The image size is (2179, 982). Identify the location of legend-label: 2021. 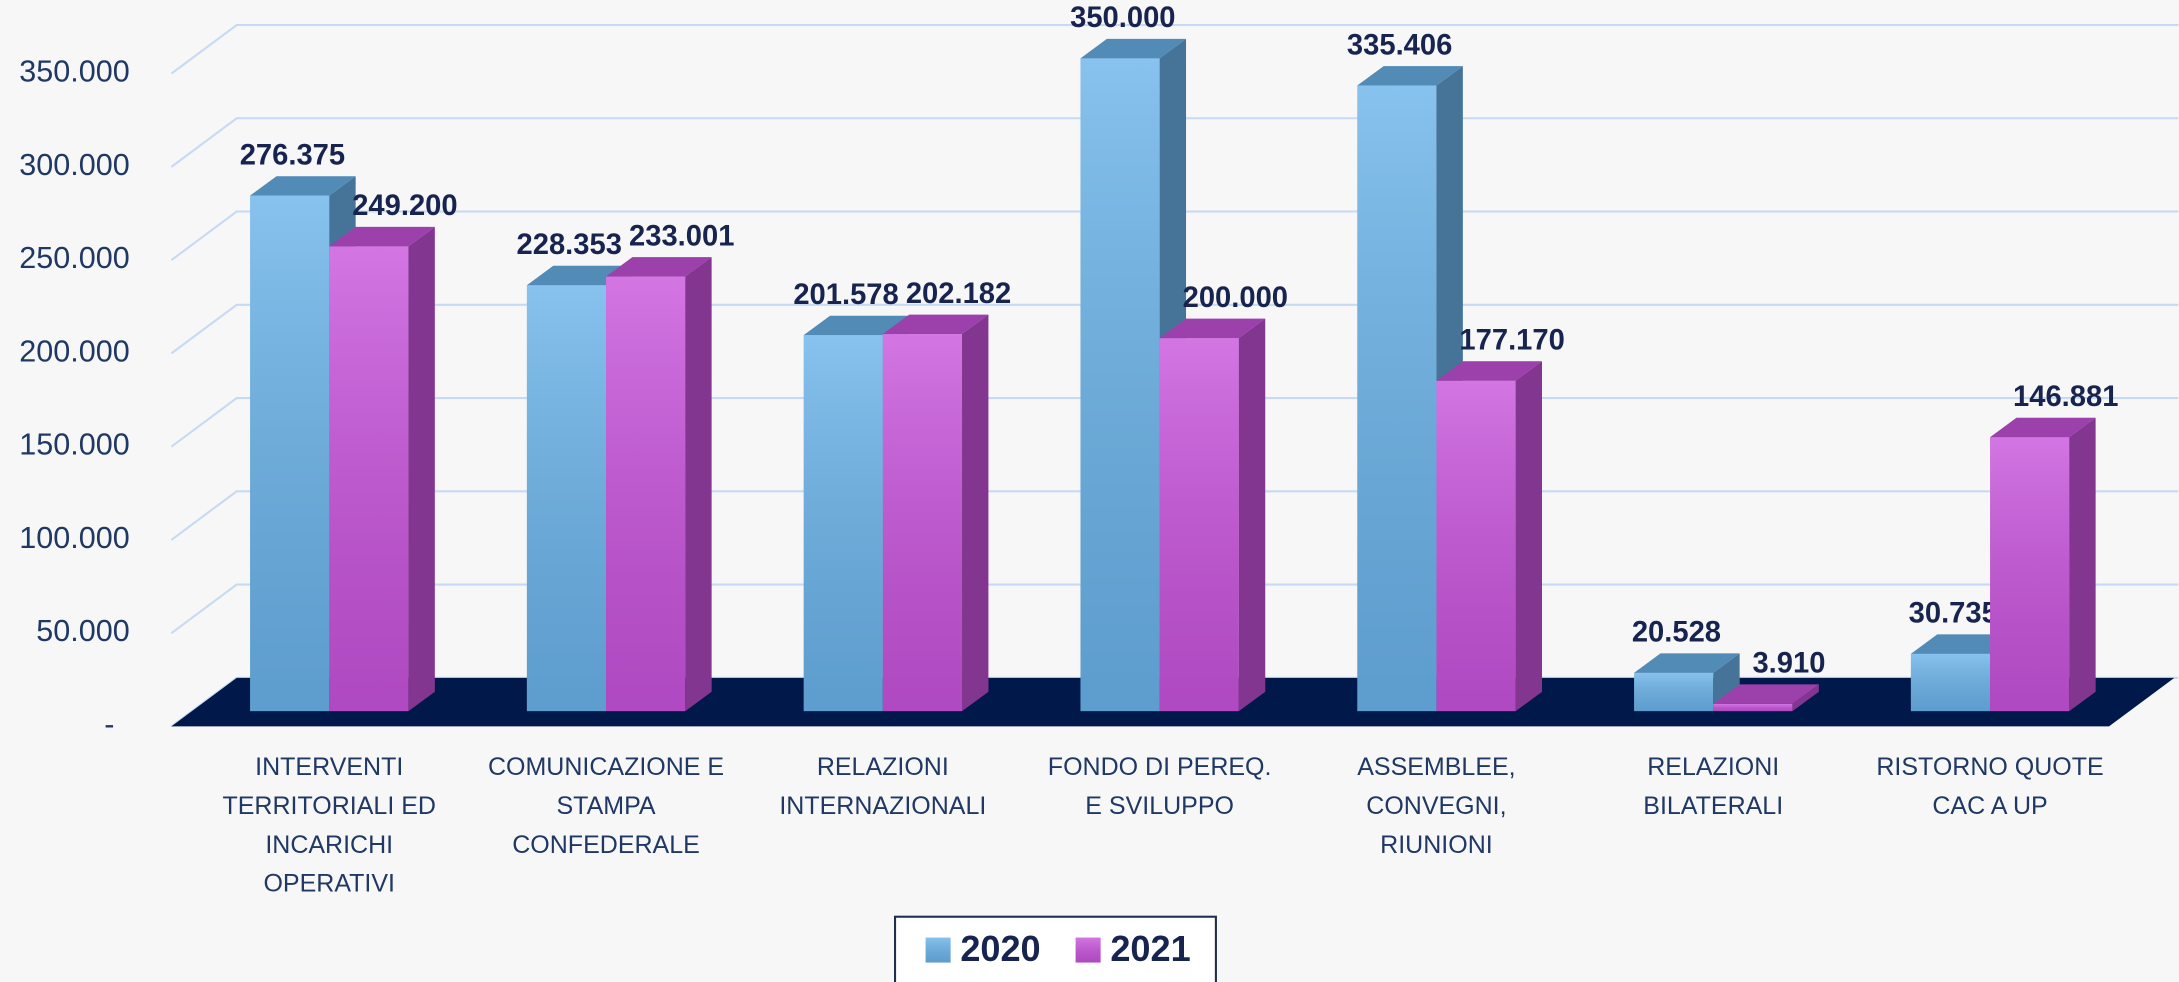
(1150, 948).